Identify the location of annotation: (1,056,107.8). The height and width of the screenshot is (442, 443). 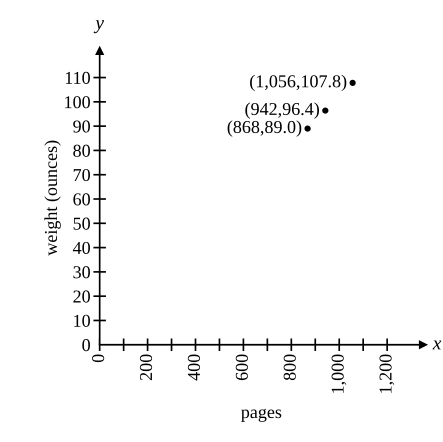
(298, 83).